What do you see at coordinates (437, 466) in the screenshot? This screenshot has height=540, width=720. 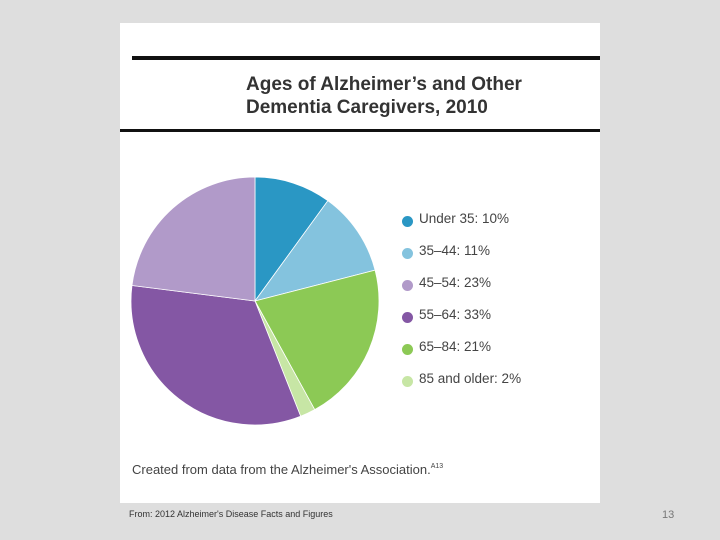 I see `source-note-reference: A13` at bounding box center [437, 466].